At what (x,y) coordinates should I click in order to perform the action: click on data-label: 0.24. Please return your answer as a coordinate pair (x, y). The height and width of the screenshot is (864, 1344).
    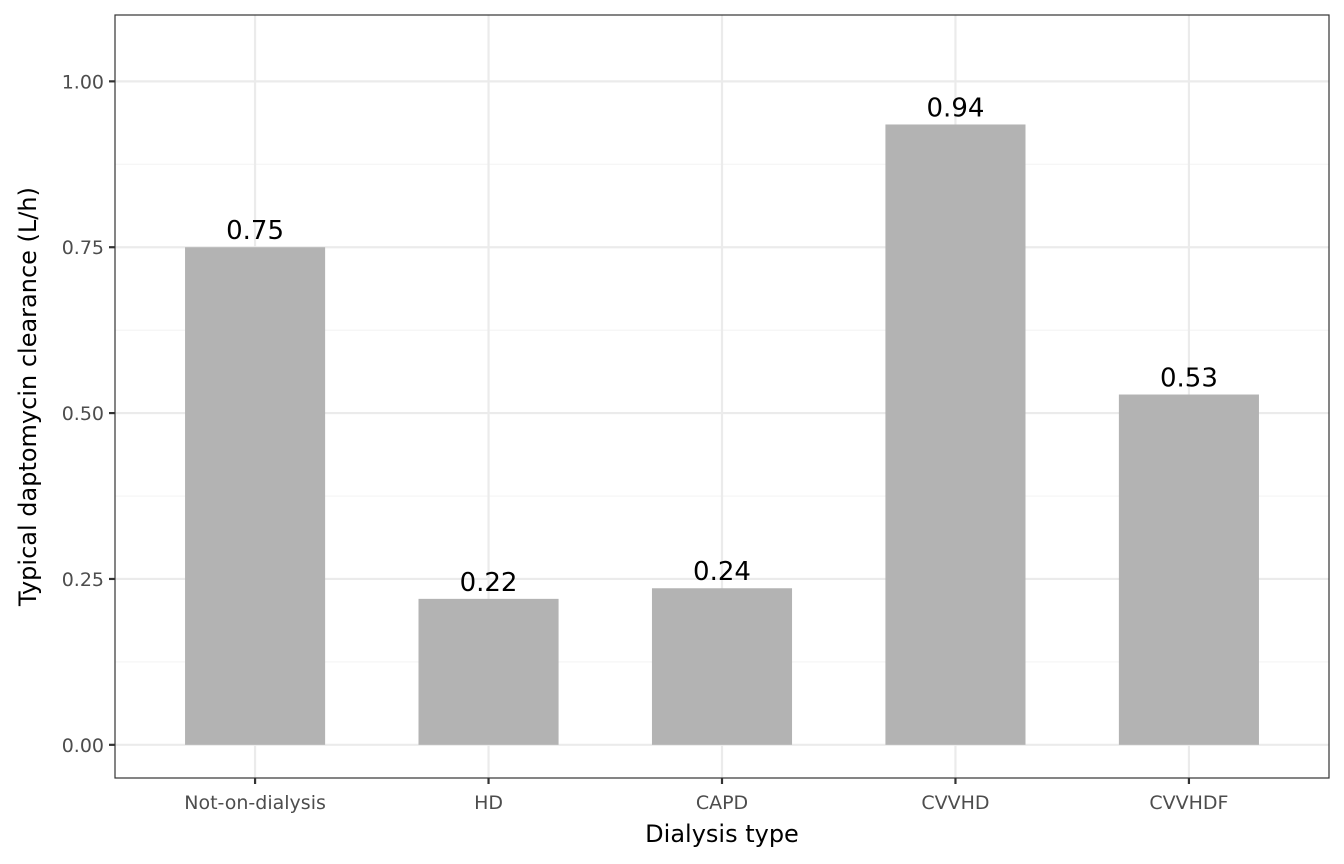
    Looking at the image, I should click on (722, 572).